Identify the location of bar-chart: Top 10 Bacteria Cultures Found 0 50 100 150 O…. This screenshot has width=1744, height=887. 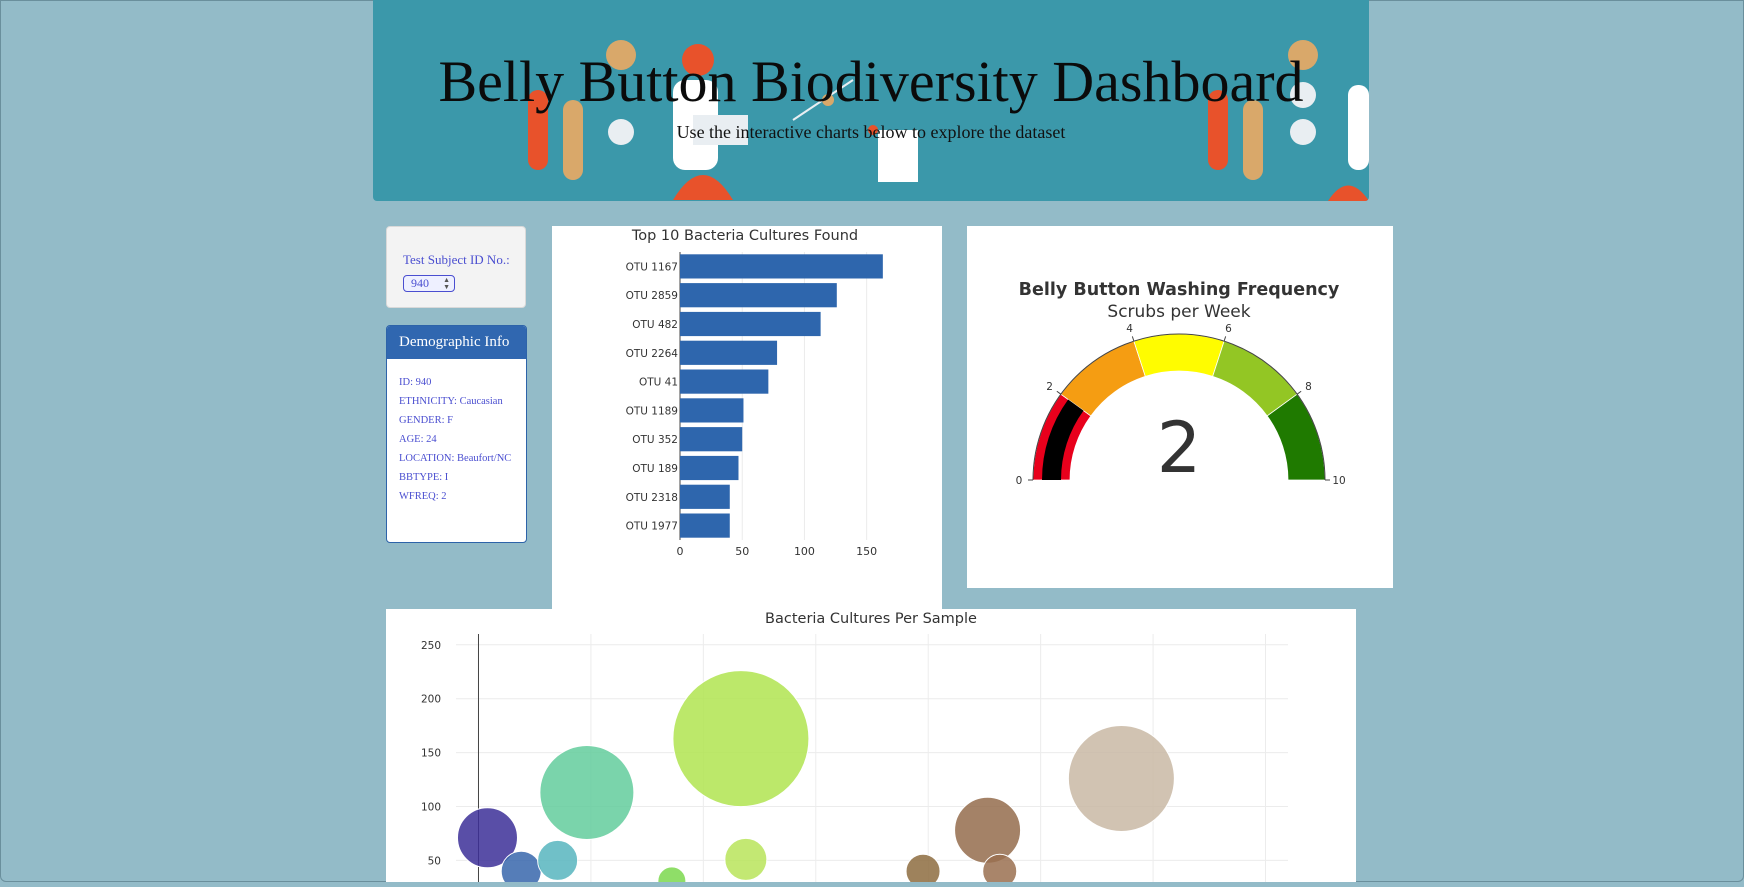
(754, 393).